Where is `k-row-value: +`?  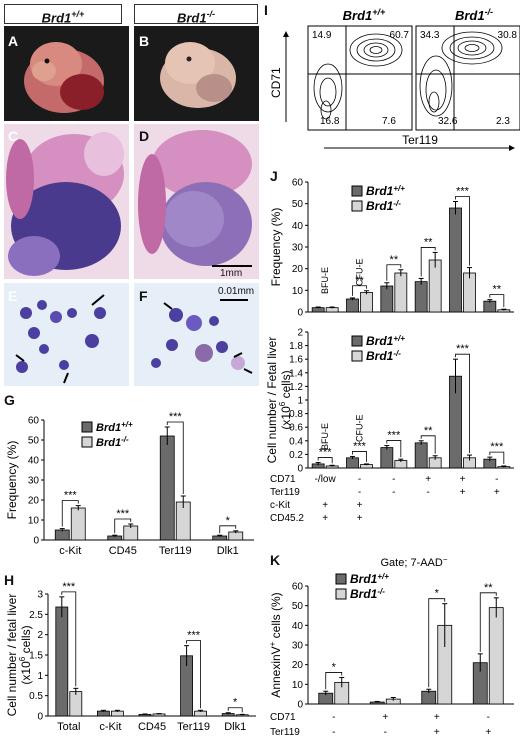
k-row-value: + is located at coordinates (488, 732).